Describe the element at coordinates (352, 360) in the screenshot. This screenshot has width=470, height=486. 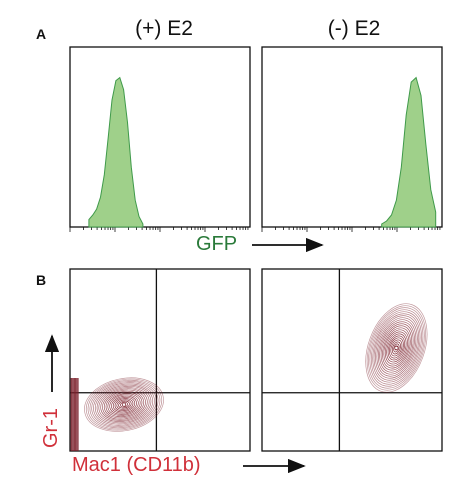
I see `dotplot-frame-minus-e2` at that location.